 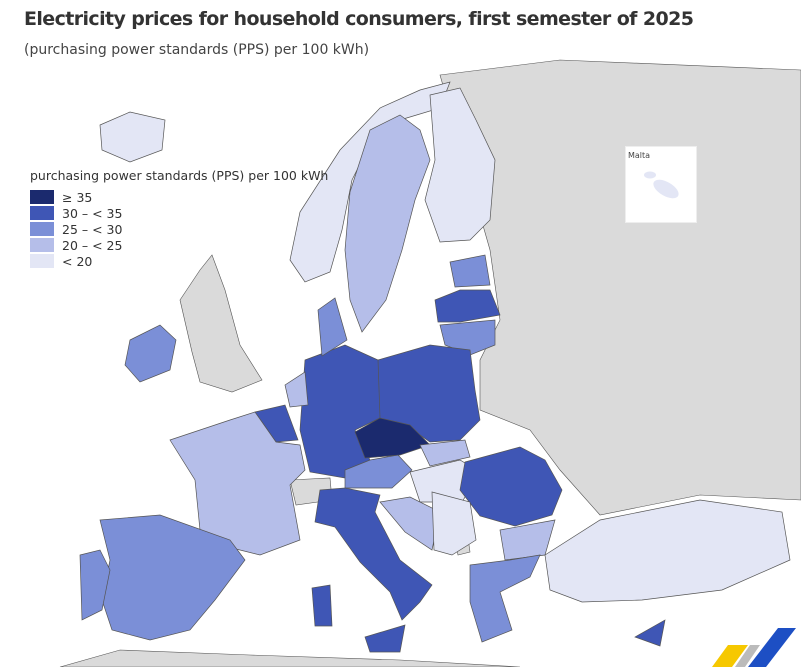 I want to click on legend-item: 25 – < 30, so click(x=179, y=229).